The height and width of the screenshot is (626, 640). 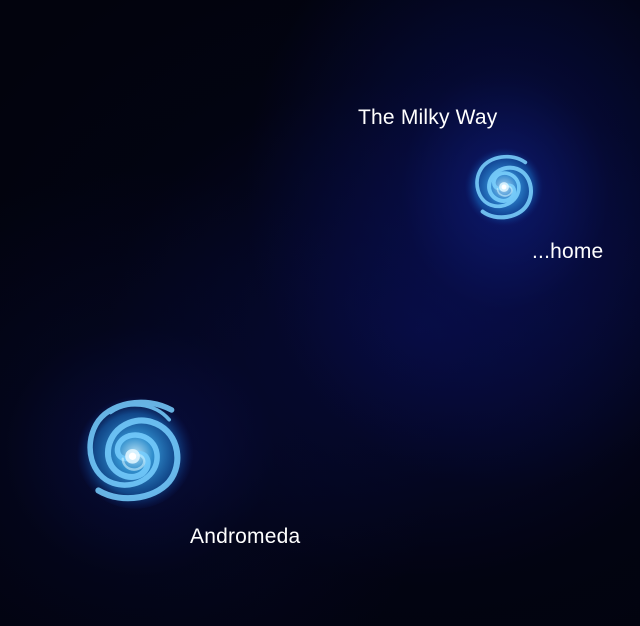 What do you see at coordinates (135, 451) in the screenshot?
I see `andromeda-galaxy` at bounding box center [135, 451].